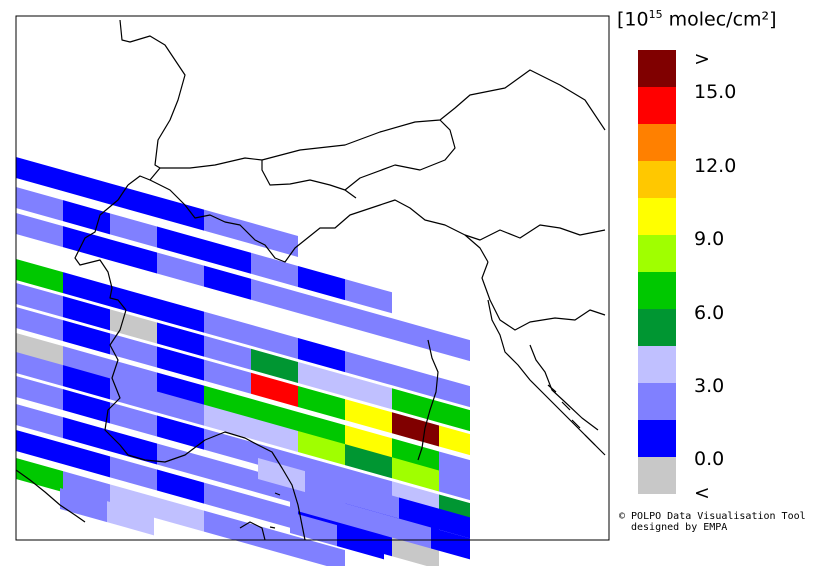  What do you see at coordinates (697, 19) in the screenshot?
I see `unit-label: [1015 molec/cm²]` at bounding box center [697, 19].